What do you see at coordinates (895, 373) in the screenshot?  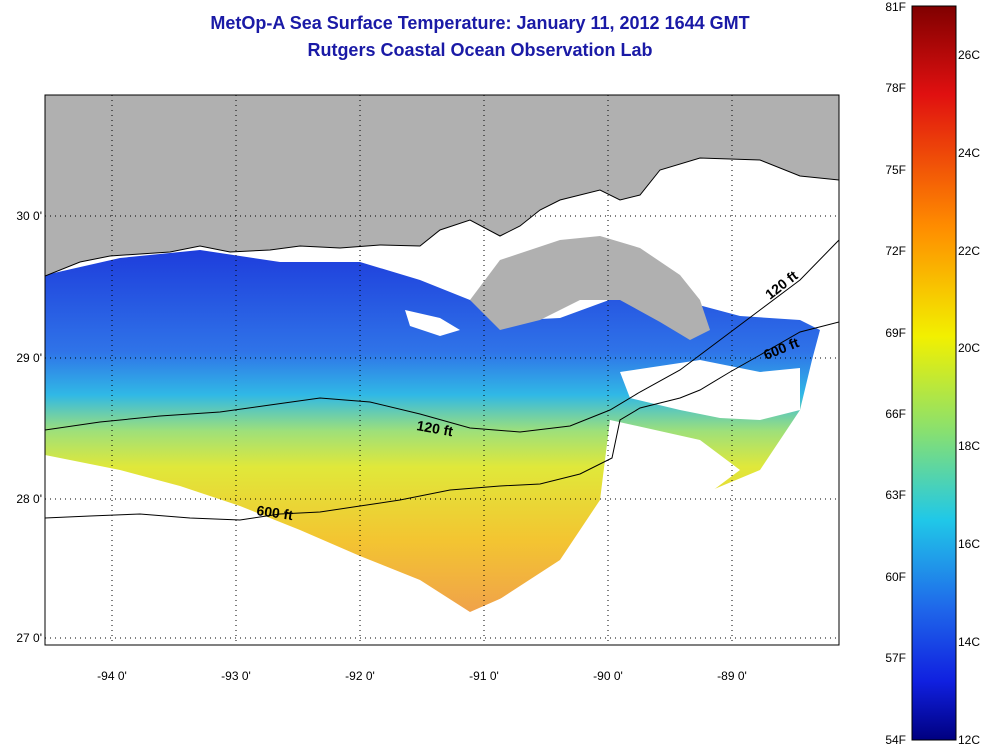 I see `colorbar-fahrenheit-labels: 81F 78F 75F 72F 69F 66F 63F 60F 57F 54F` at bounding box center [895, 373].